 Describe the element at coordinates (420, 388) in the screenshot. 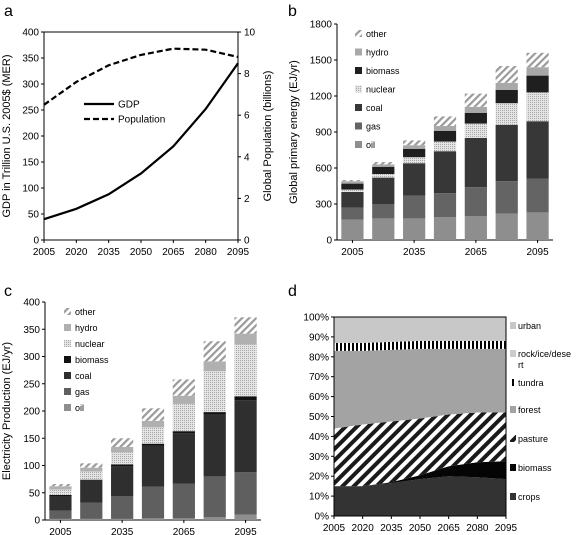

I see `area-forest` at that location.